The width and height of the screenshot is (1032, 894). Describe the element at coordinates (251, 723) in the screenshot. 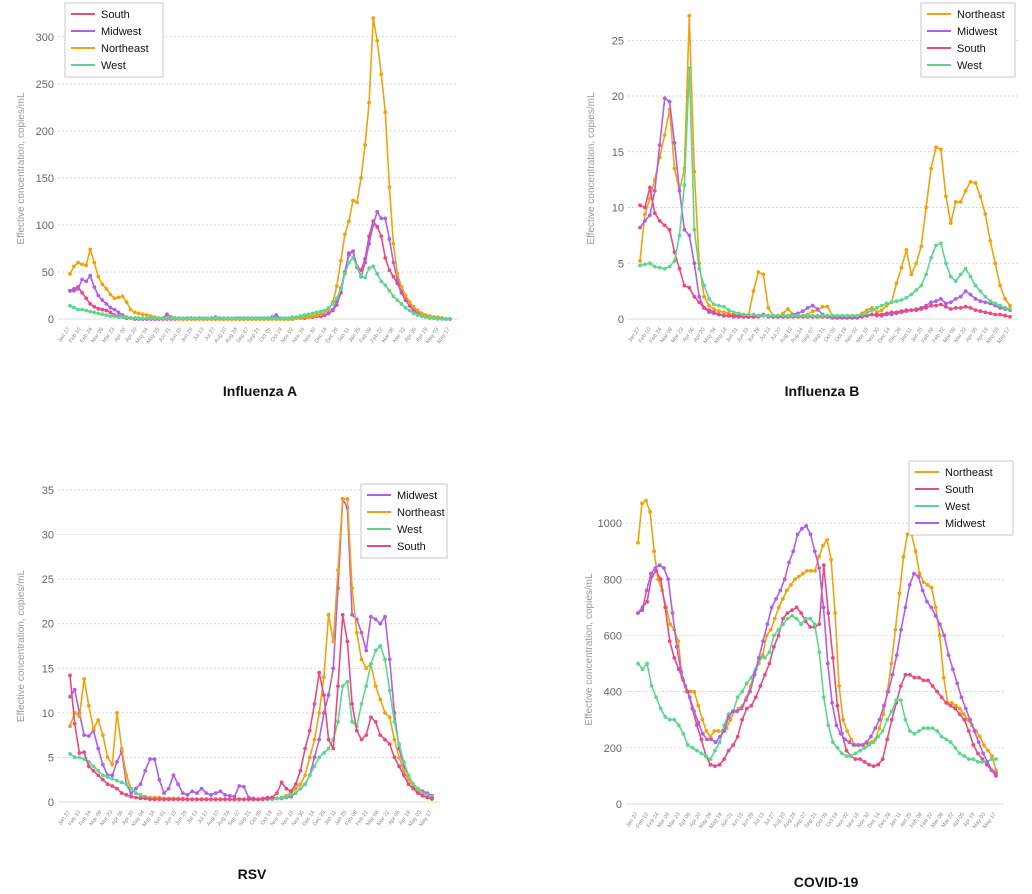

I see `series-line-west` at that location.